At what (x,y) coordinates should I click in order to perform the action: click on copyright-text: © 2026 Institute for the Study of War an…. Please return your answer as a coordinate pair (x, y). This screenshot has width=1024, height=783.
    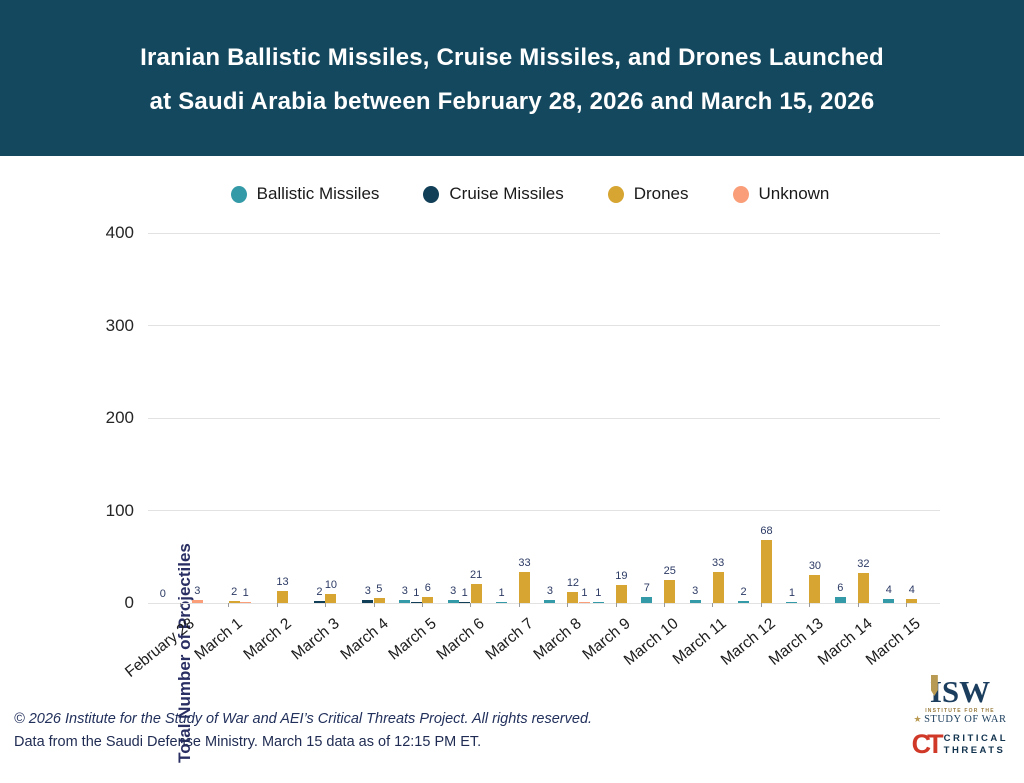
    Looking at the image, I should click on (303, 719).